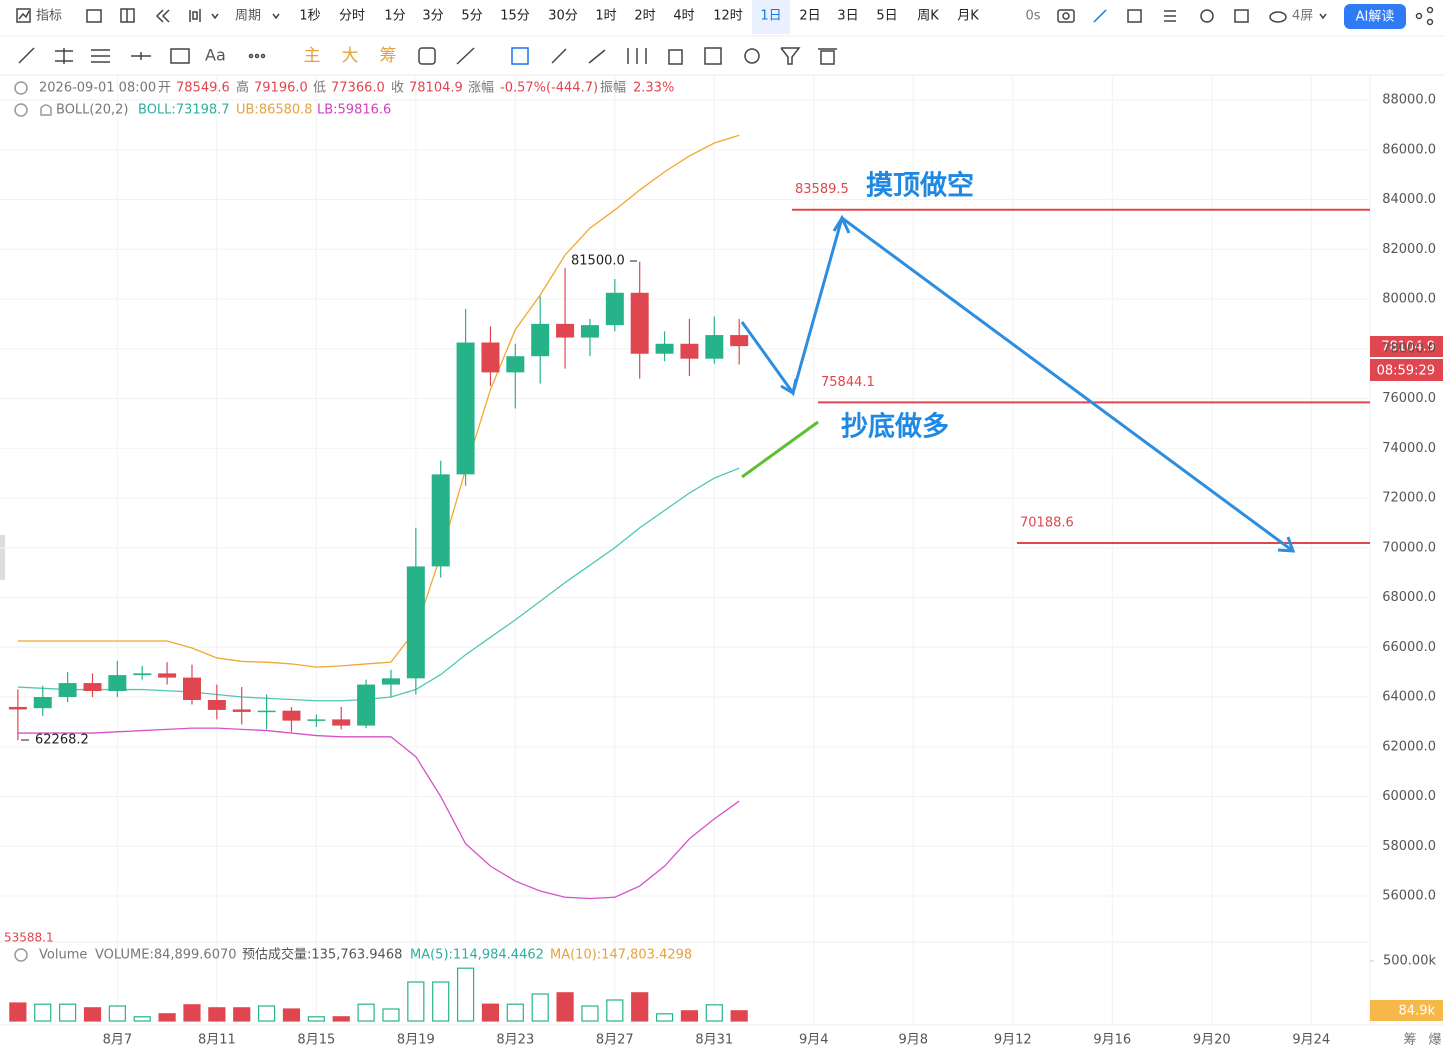  What do you see at coordinates (968, 16) in the screenshot?
I see `interval-button: 月K` at bounding box center [968, 16].